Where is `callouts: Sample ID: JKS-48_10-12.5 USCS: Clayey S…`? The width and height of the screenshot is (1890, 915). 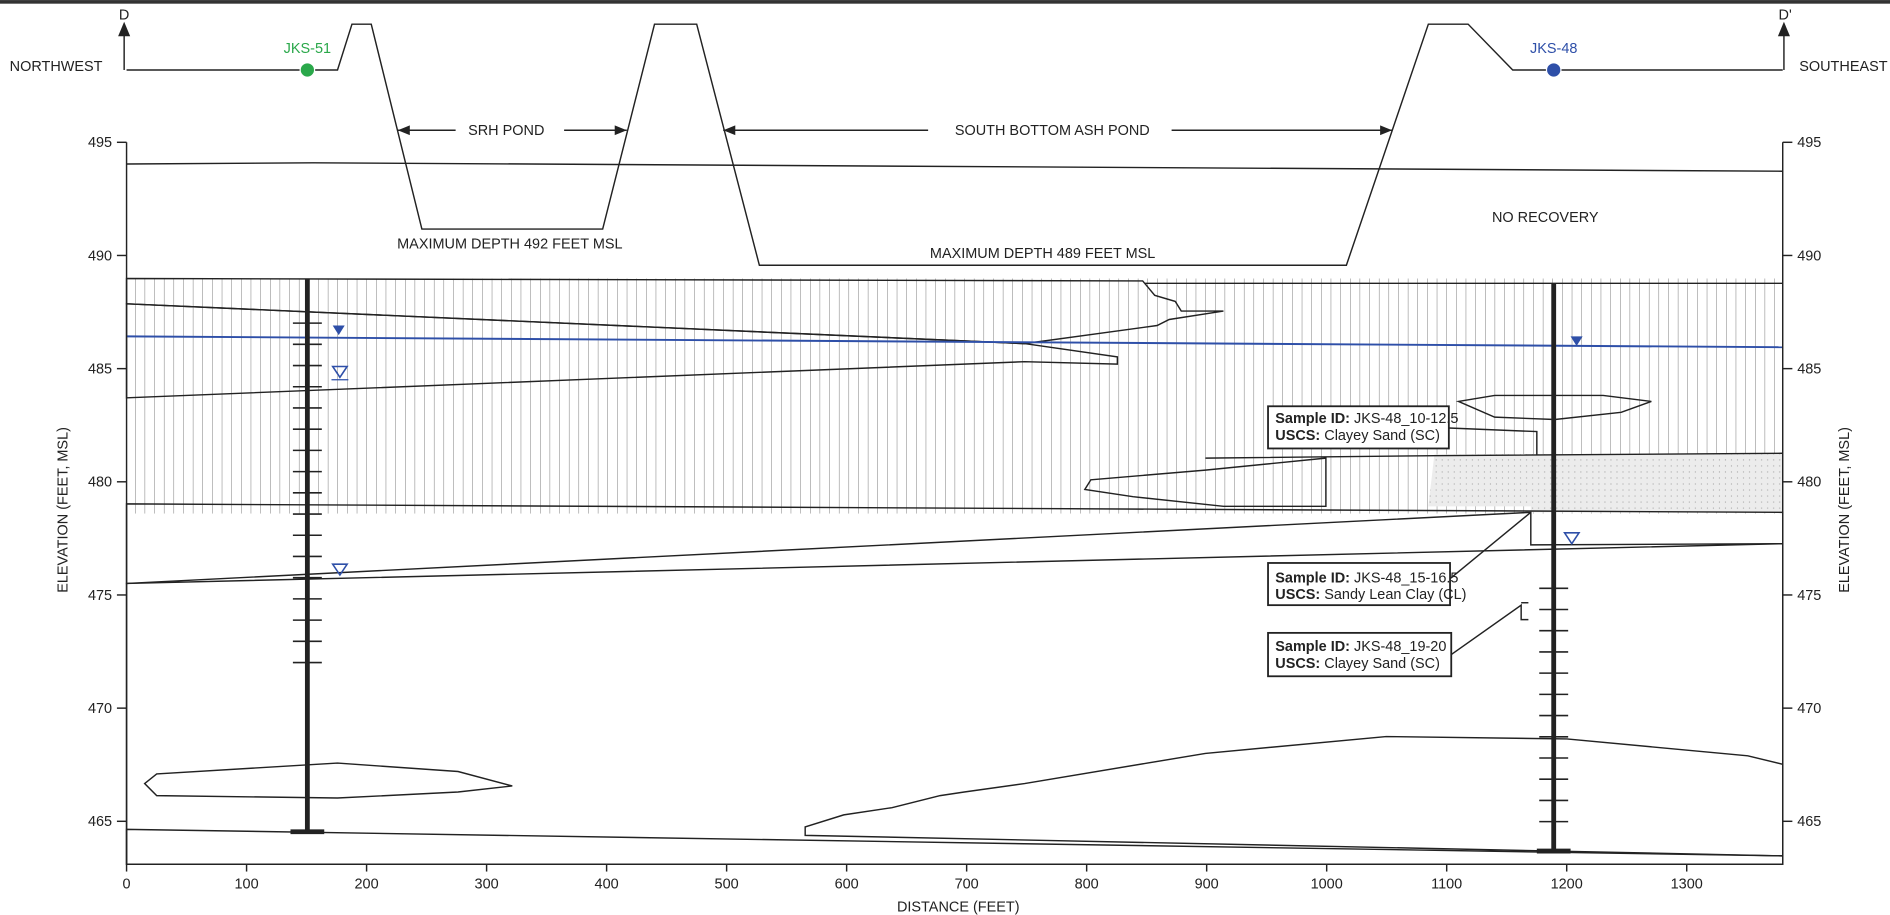 callouts: Sample ID: JKS-48_10-12.5 USCS: Clayey S… is located at coordinates (1402, 541).